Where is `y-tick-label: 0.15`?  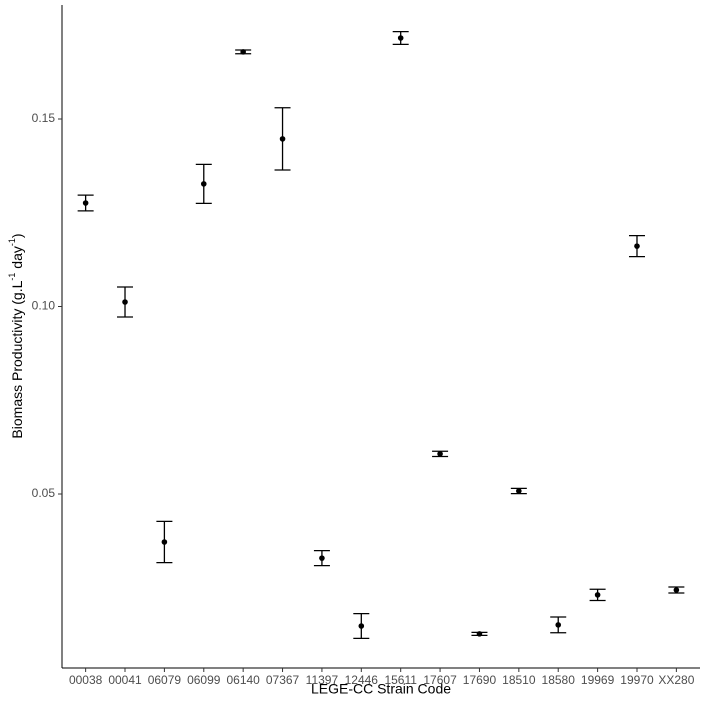 y-tick-label: 0.15 is located at coordinates (44, 118).